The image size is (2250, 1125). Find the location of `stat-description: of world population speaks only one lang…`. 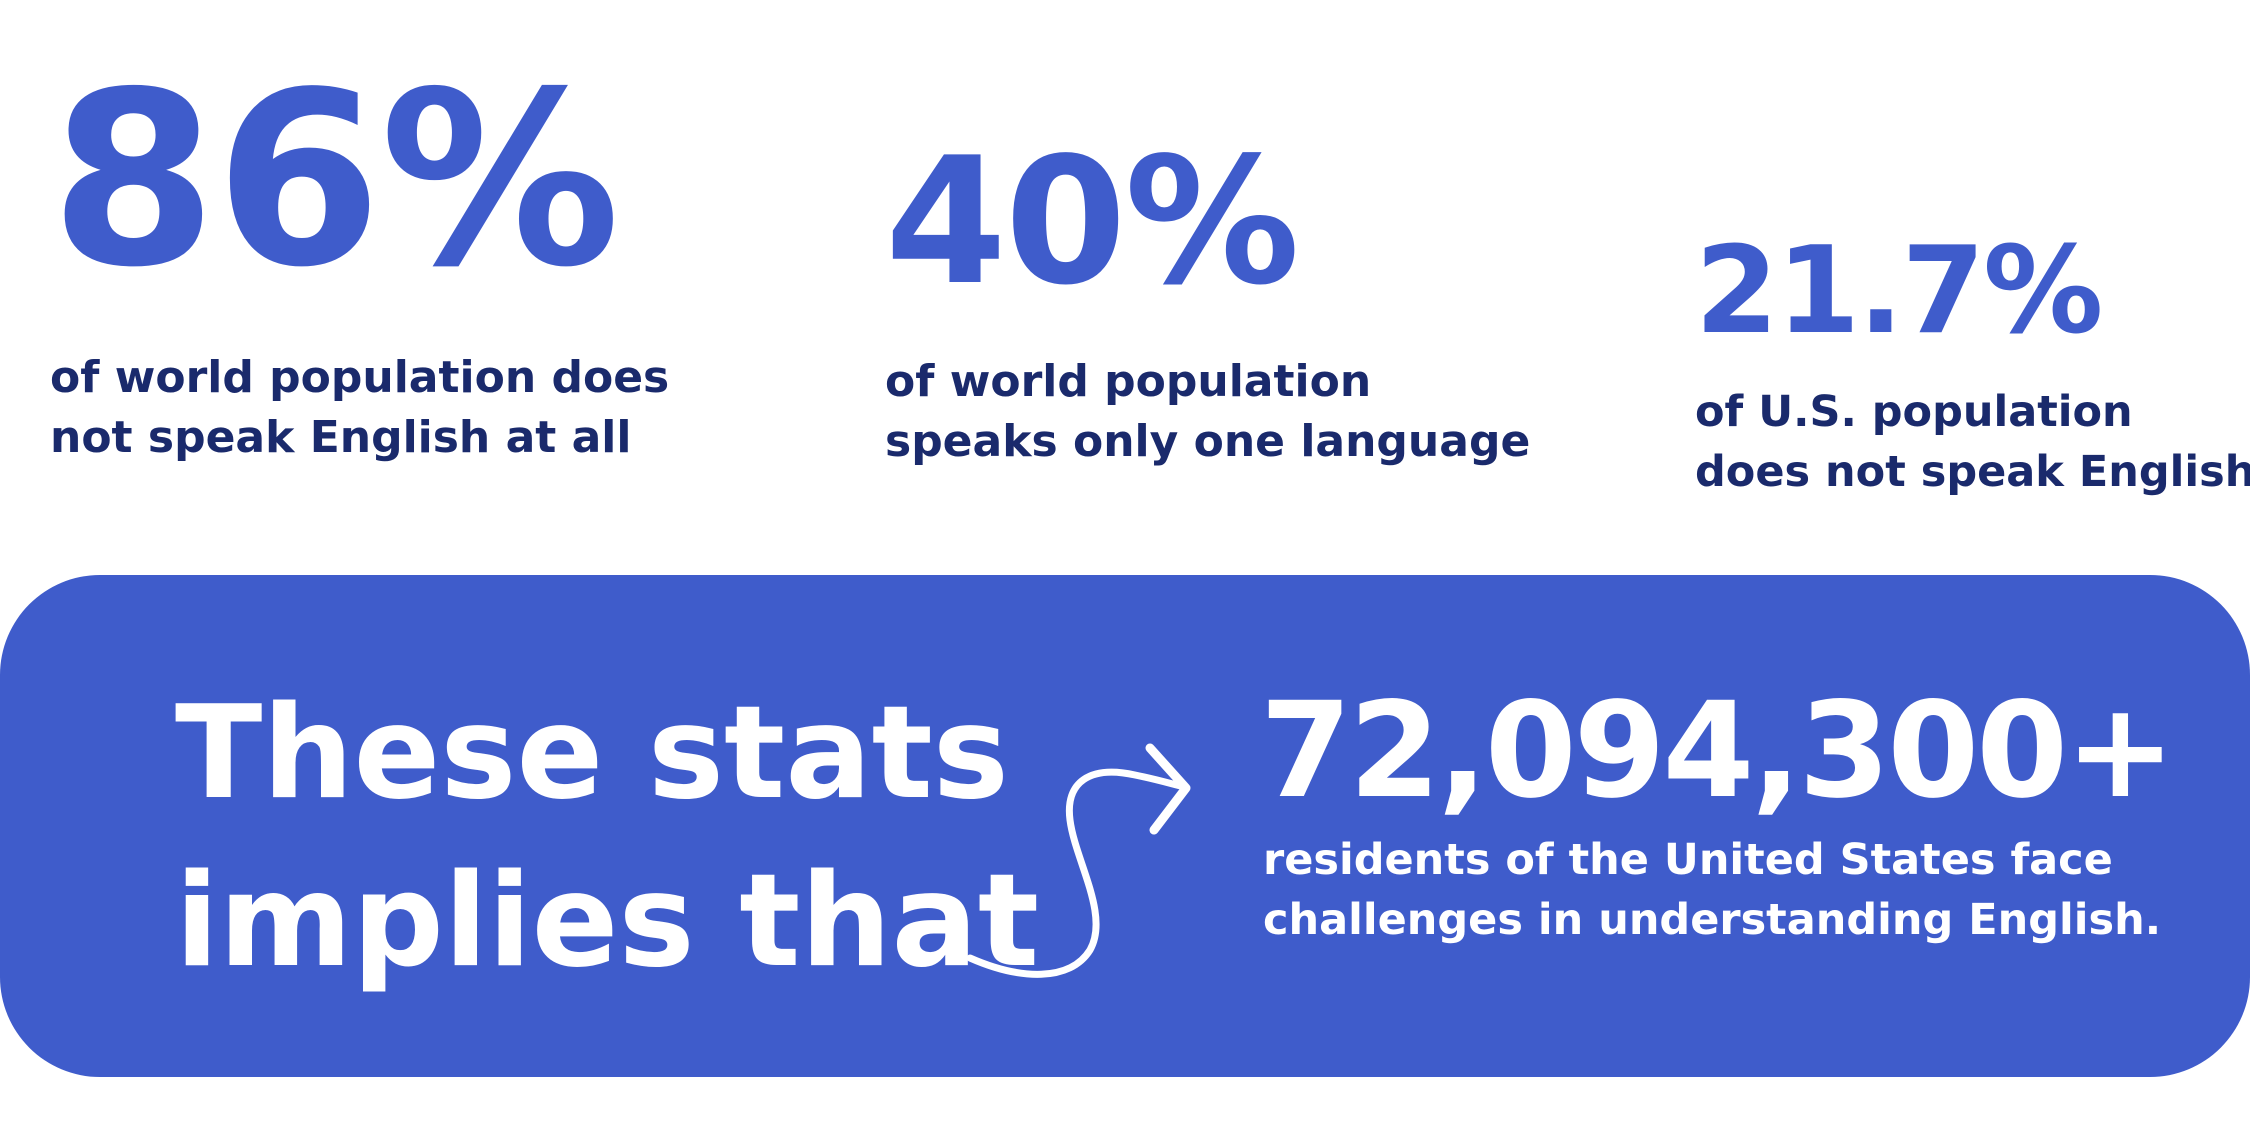

stat-description: of world population speaks only one lang… is located at coordinates (1207, 412).